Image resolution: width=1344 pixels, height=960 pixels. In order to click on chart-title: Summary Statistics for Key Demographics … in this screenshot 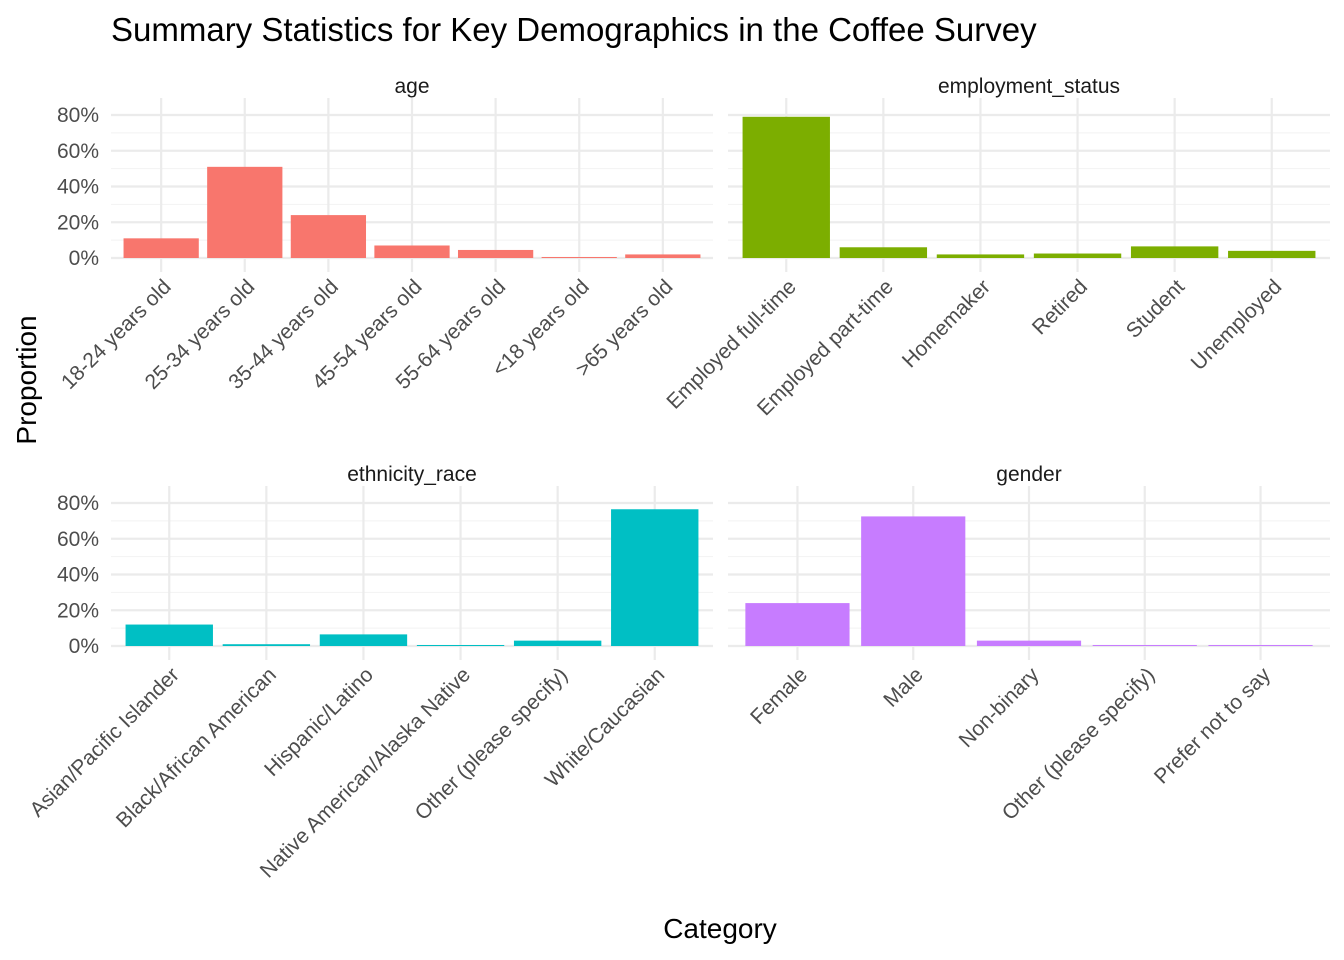, I will do `click(574, 29)`.